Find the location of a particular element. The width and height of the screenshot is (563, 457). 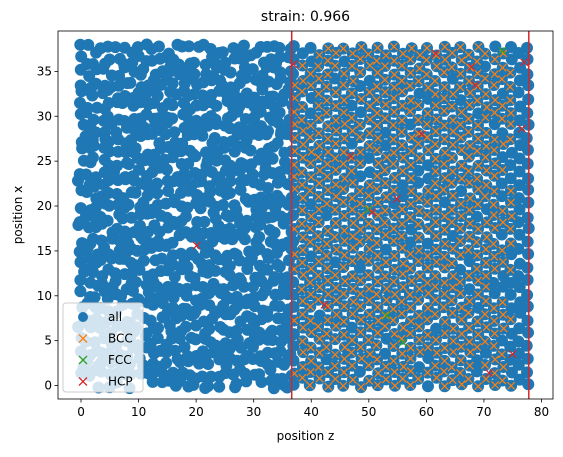

x-tick-label: 20 is located at coordinates (195, 412).